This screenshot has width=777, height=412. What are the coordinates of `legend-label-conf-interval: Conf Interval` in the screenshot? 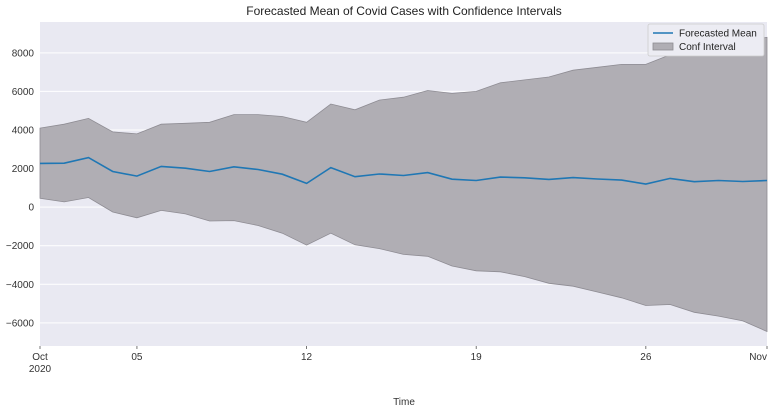 It's located at (707, 47).